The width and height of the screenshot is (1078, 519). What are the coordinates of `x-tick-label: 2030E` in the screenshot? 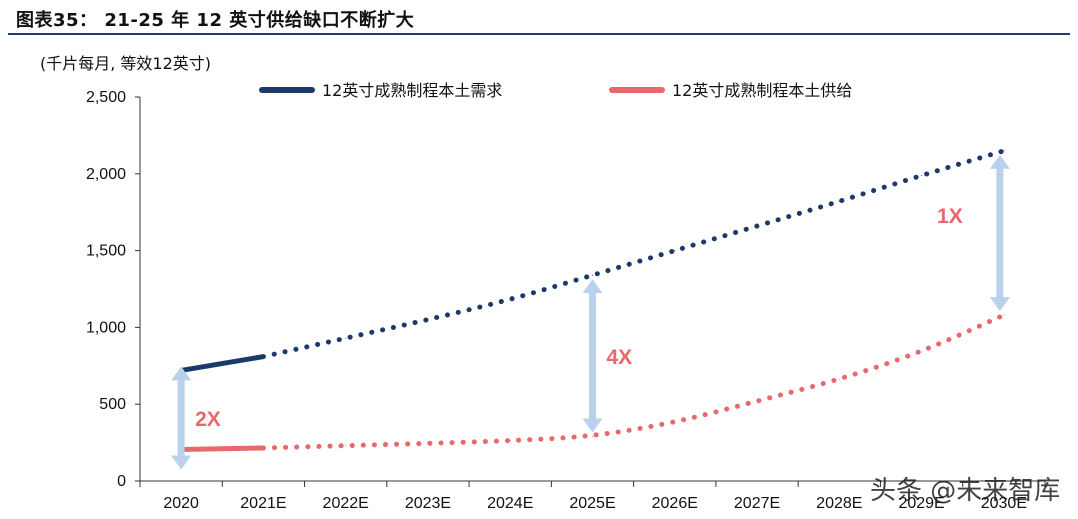 It's located at (1004, 503).